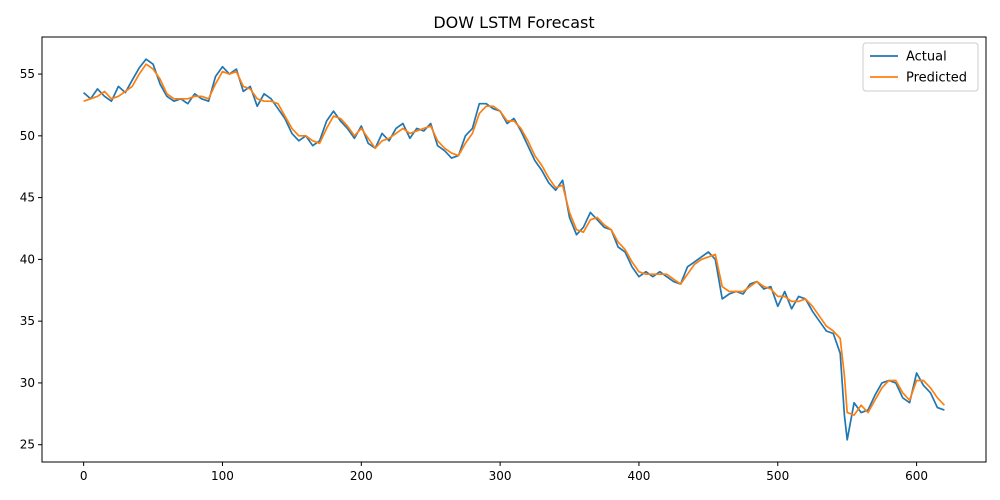 Image resolution: width=1000 pixels, height=500 pixels. What do you see at coordinates (926, 57) in the screenshot?
I see `legend-label-actual: Actual` at bounding box center [926, 57].